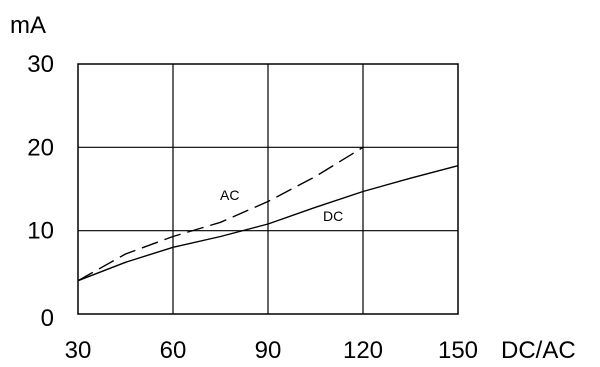  What do you see at coordinates (40, 64) in the screenshot?
I see `y-tick-label-30: 30` at bounding box center [40, 64].